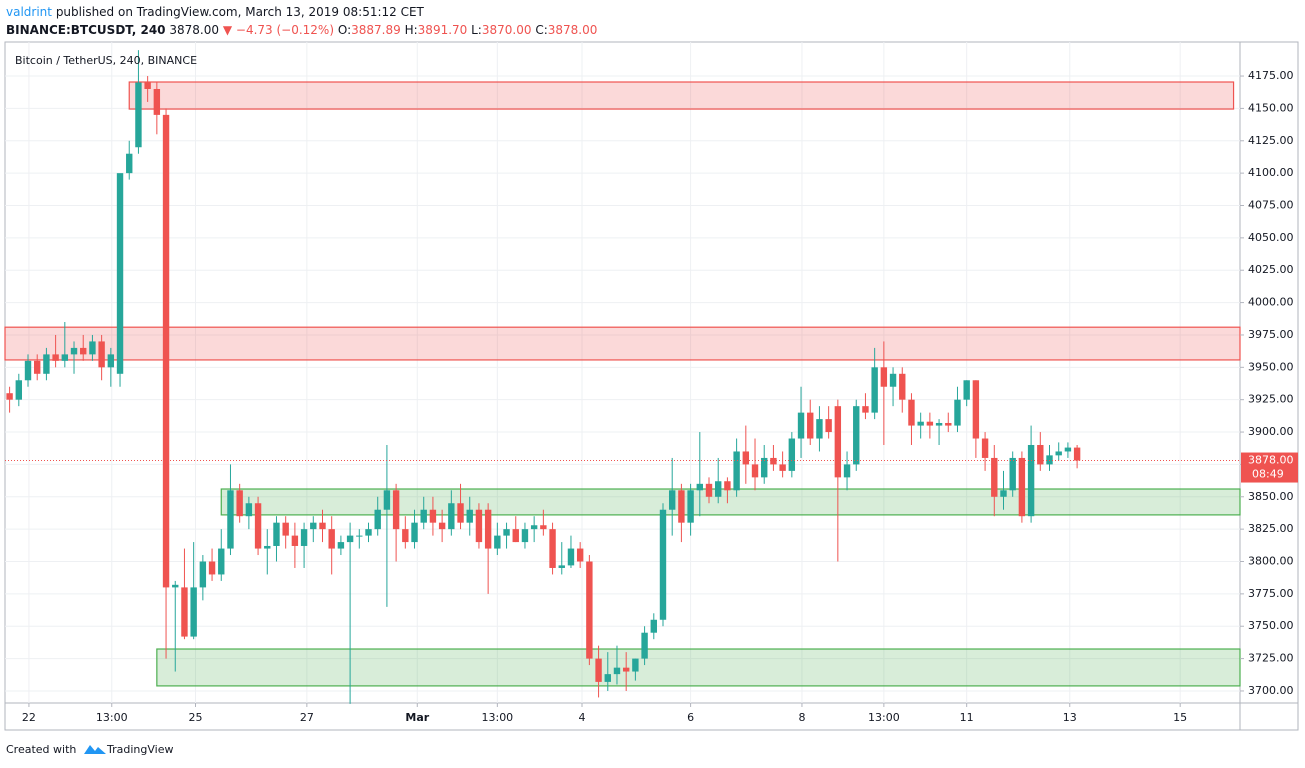 Image resolution: width=1305 pixels, height=768 pixels. Describe the element at coordinates (541, 30) in the screenshot. I see `c-label: C:` at that location.